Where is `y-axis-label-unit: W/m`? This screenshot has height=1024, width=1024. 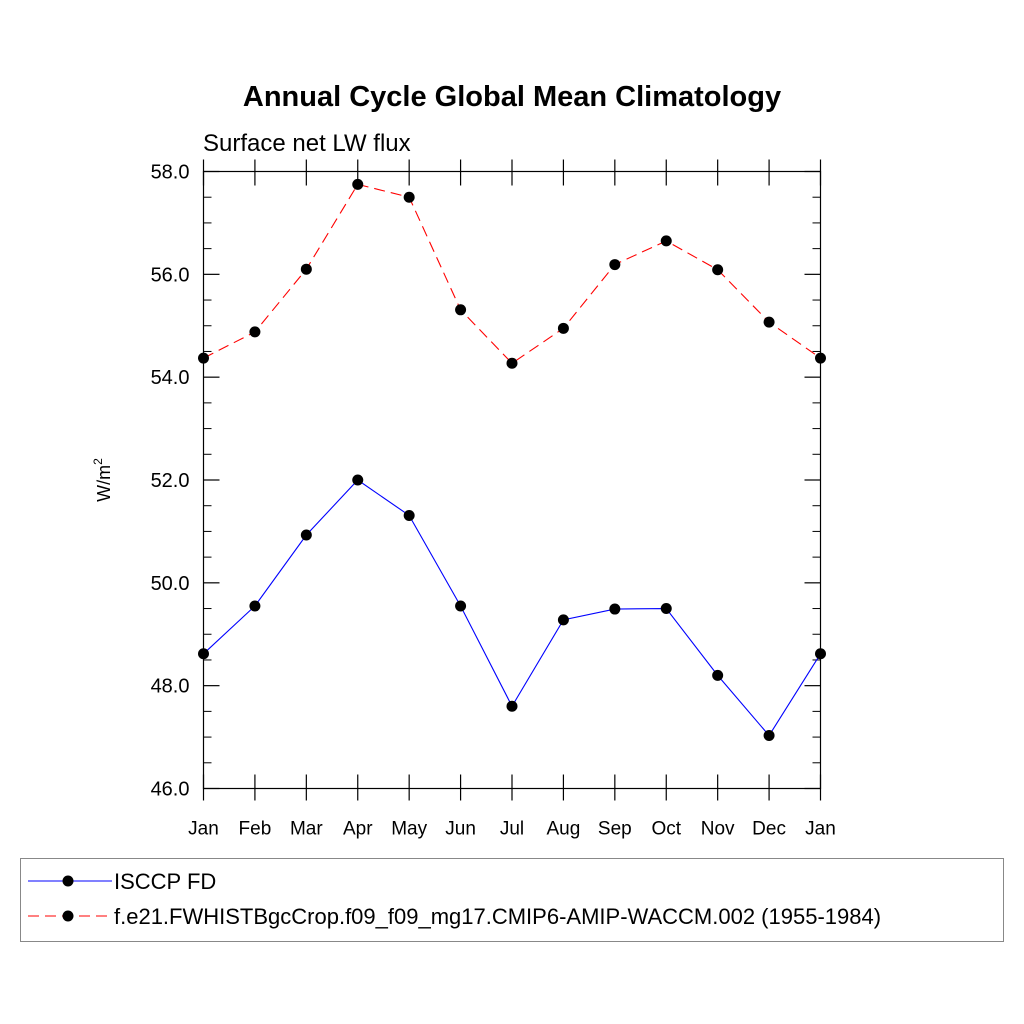
y-axis-label-unit: W/m is located at coordinates (104, 483).